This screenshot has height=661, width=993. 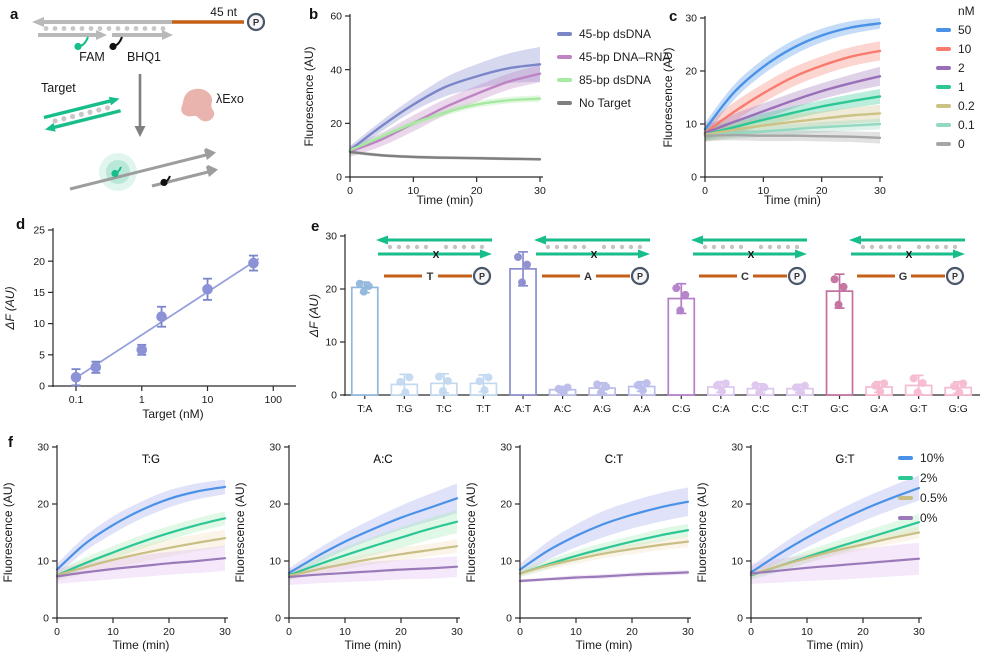 I want to click on band-45-bp dsDNA, so click(x=445, y=100).